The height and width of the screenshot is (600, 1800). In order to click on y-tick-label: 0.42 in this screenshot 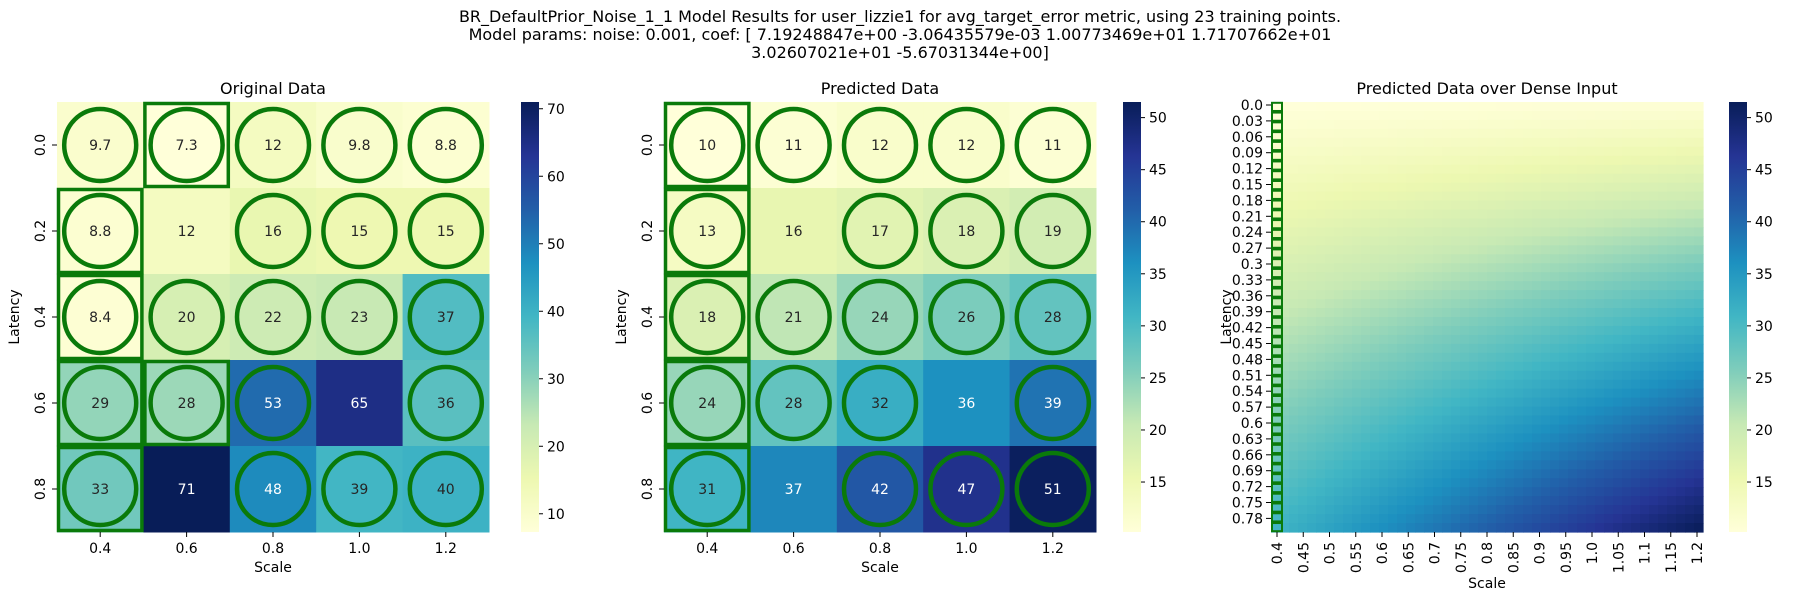, I will do `click(1247, 329)`.